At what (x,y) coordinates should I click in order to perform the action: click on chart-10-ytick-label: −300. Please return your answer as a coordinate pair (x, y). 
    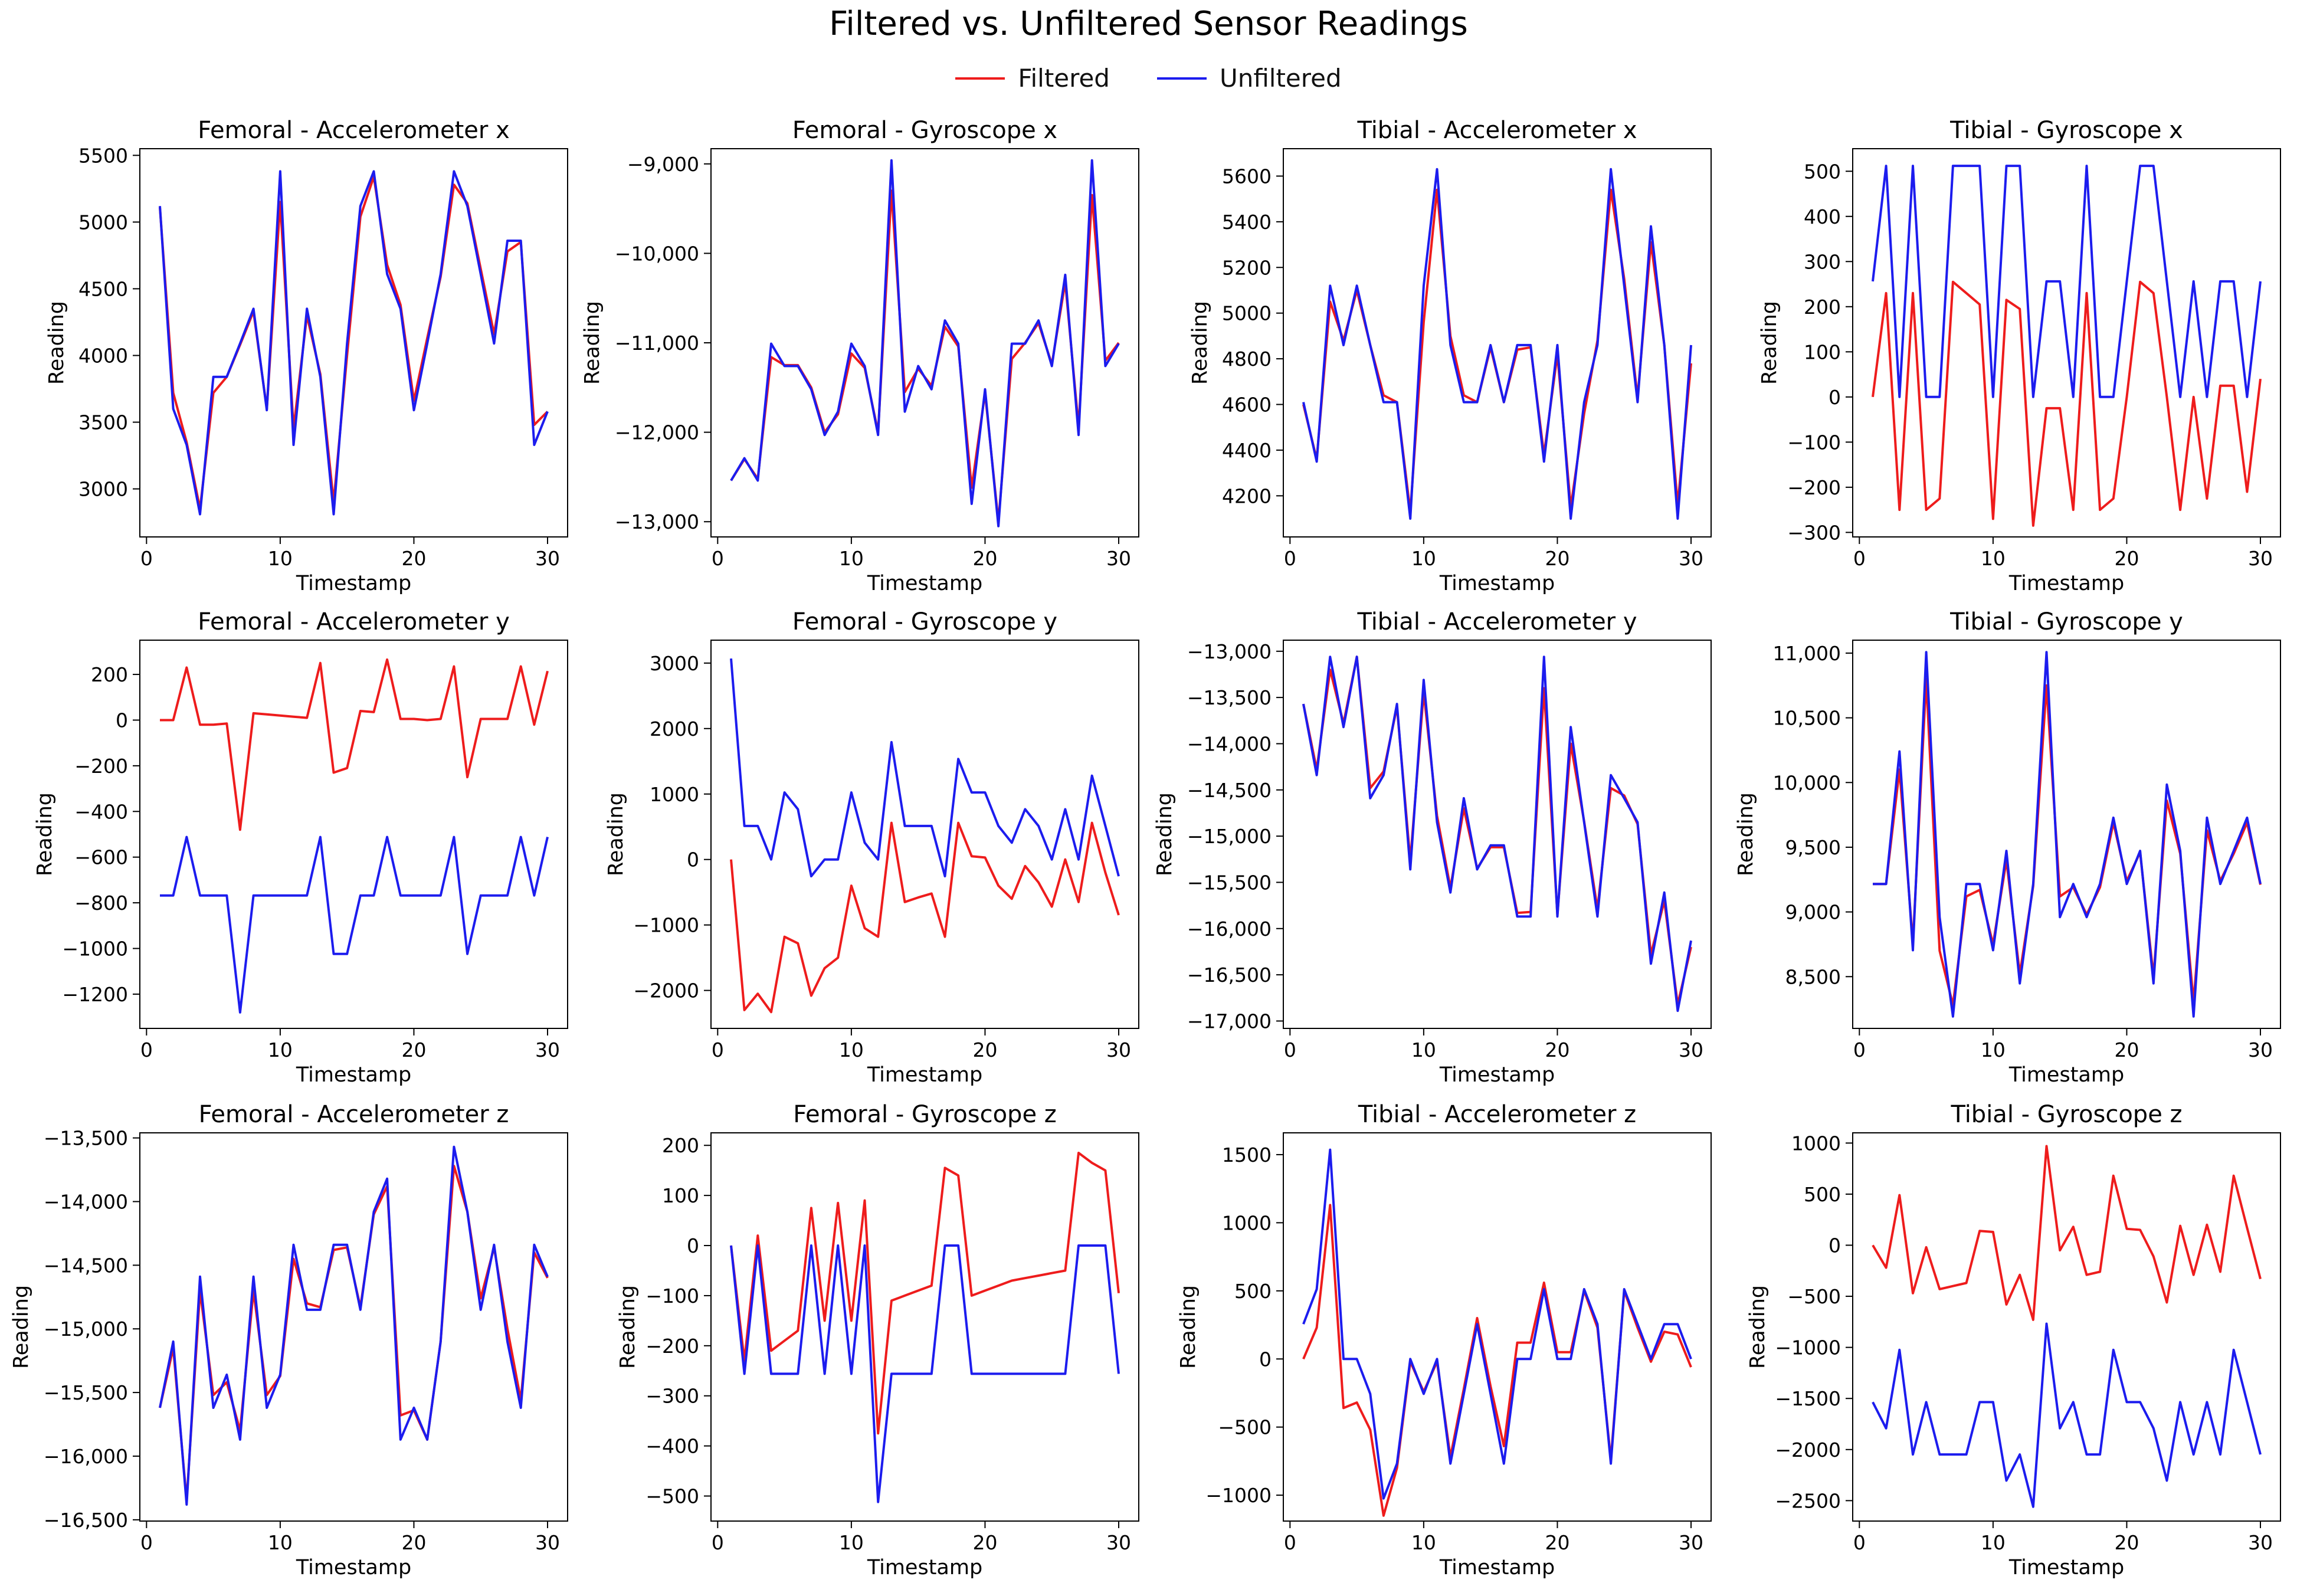
    Looking at the image, I should click on (672, 1396).